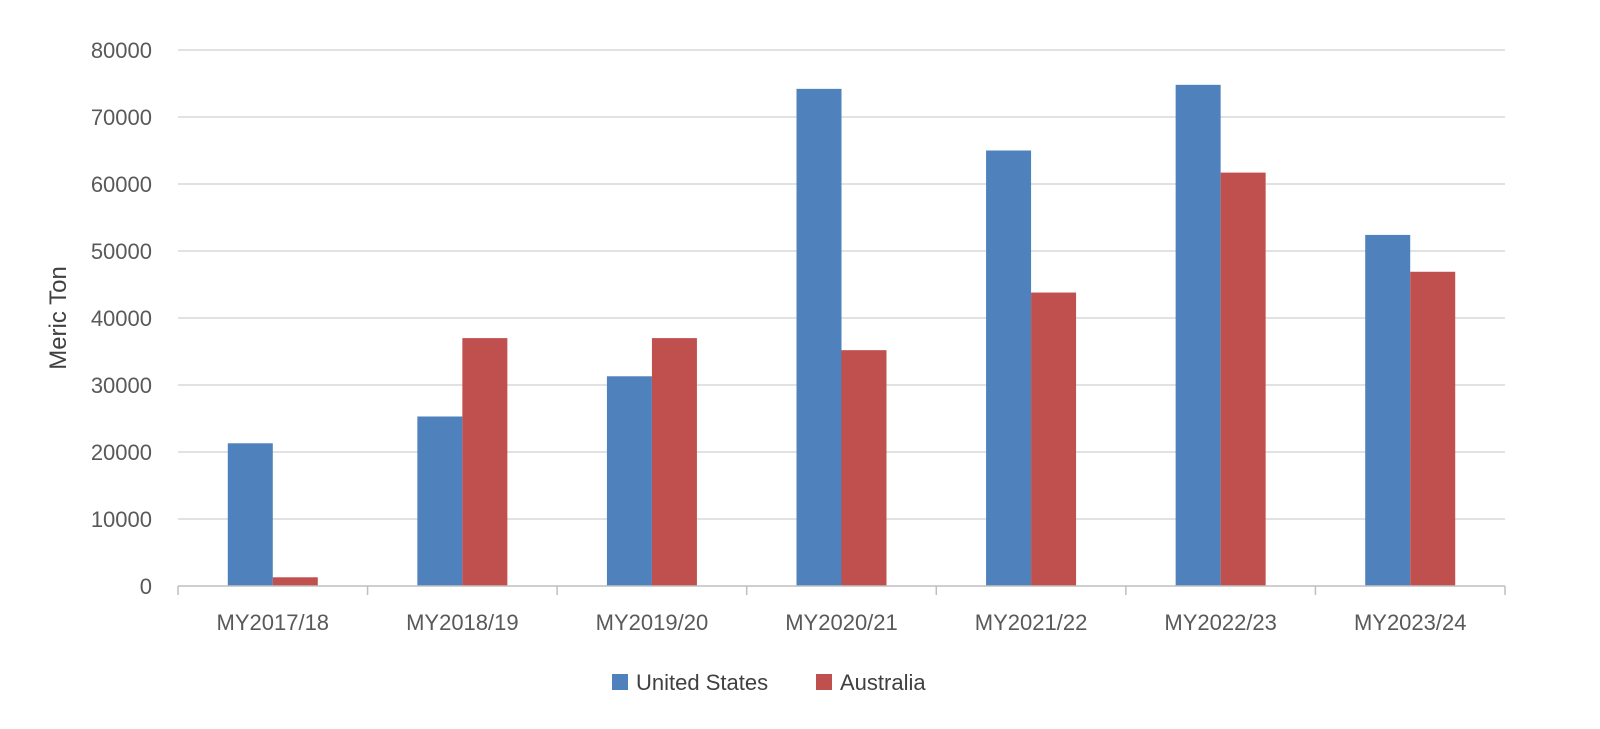 Image resolution: width=1600 pixels, height=729 pixels. What do you see at coordinates (146, 586) in the screenshot?
I see `y-tick-label: 0` at bounding box center [146, 586].